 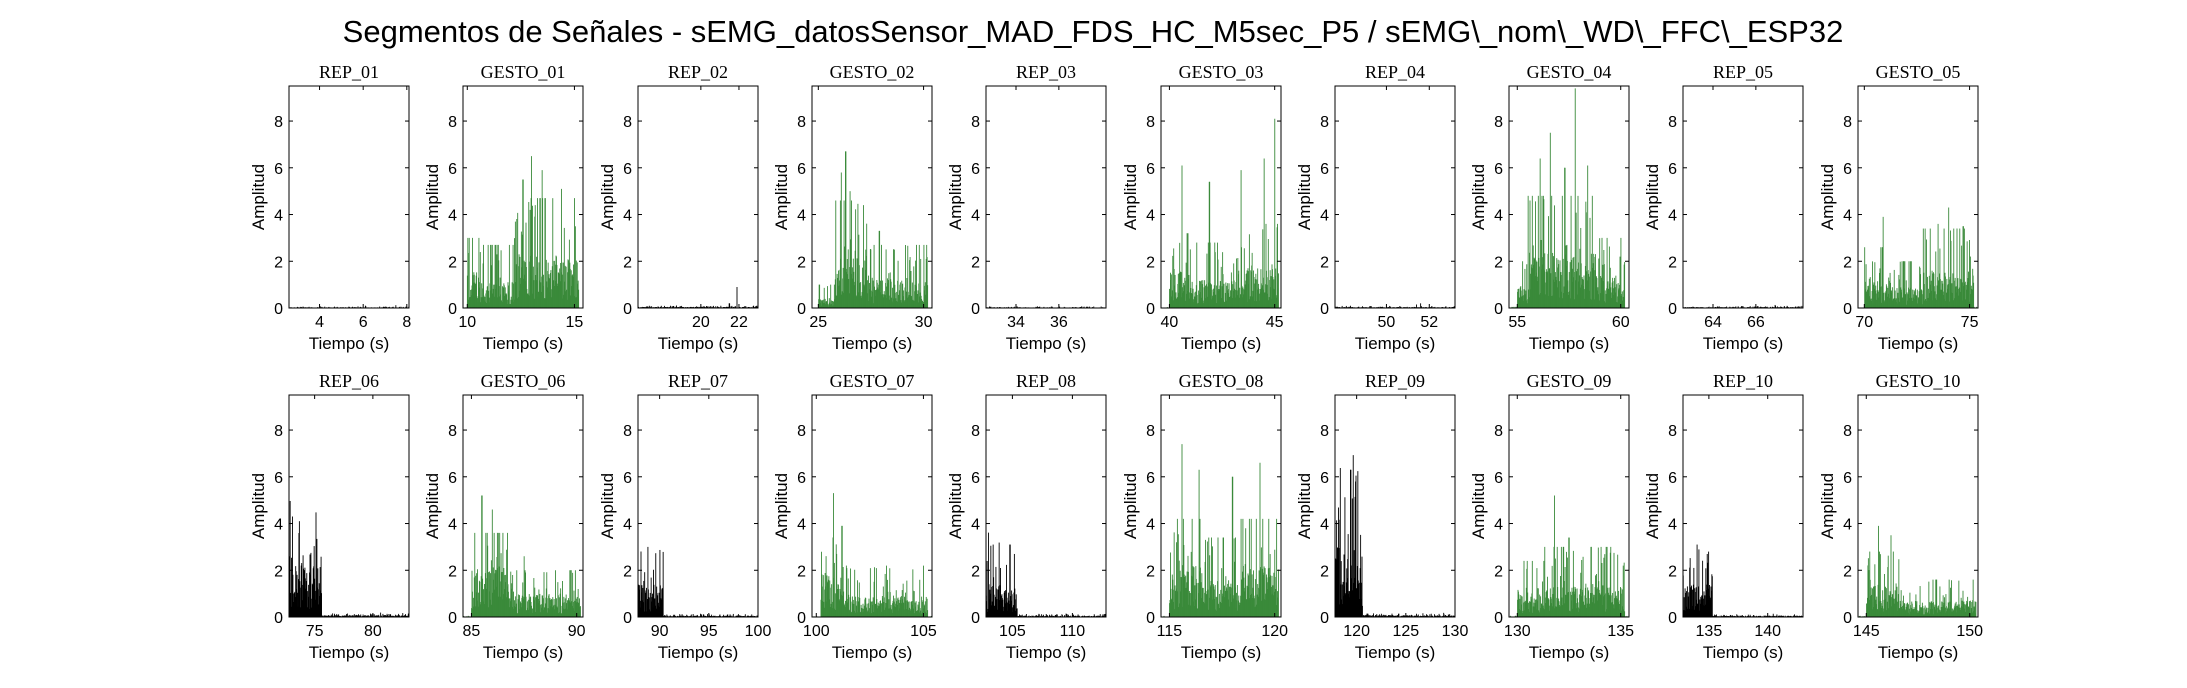 I want to click on x-tick-label: 34, so click(x=1016, y=322).